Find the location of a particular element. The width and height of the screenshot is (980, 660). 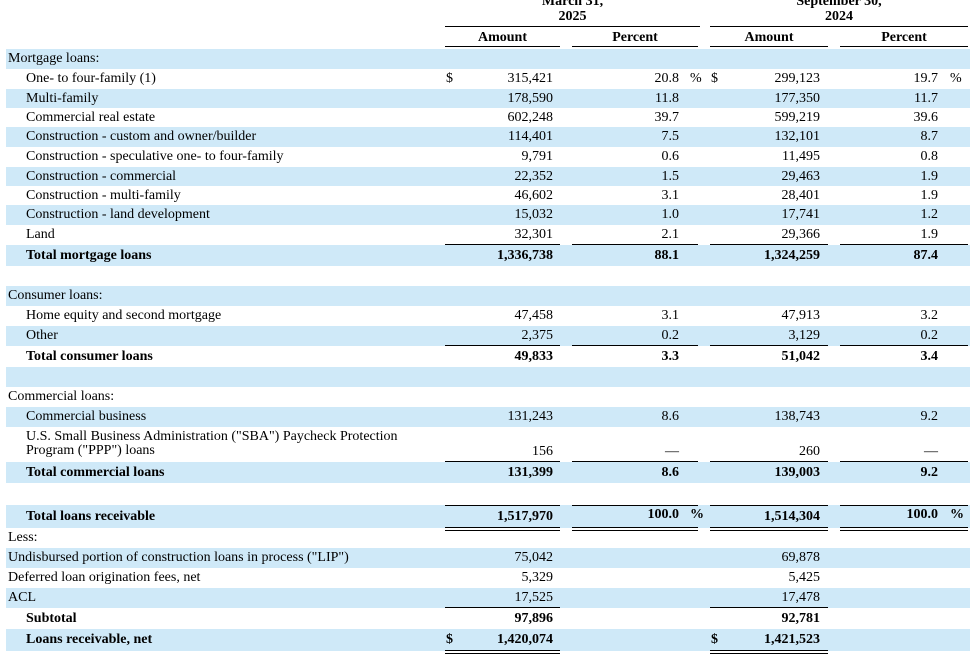

row-label: Other is located at coordinates (42, 335).